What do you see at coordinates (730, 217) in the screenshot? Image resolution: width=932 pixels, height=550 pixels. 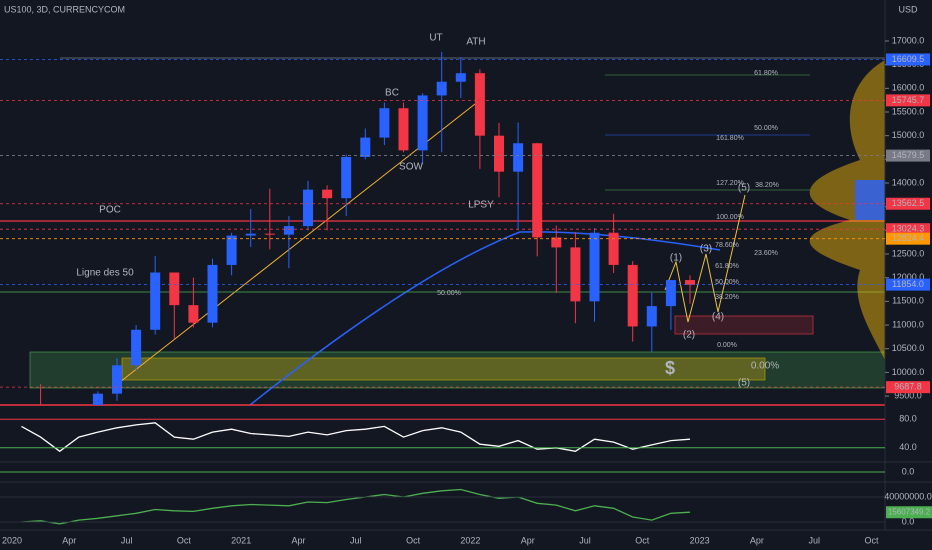 I see `annotation: 100.00%` at bounding box center [730, 217].